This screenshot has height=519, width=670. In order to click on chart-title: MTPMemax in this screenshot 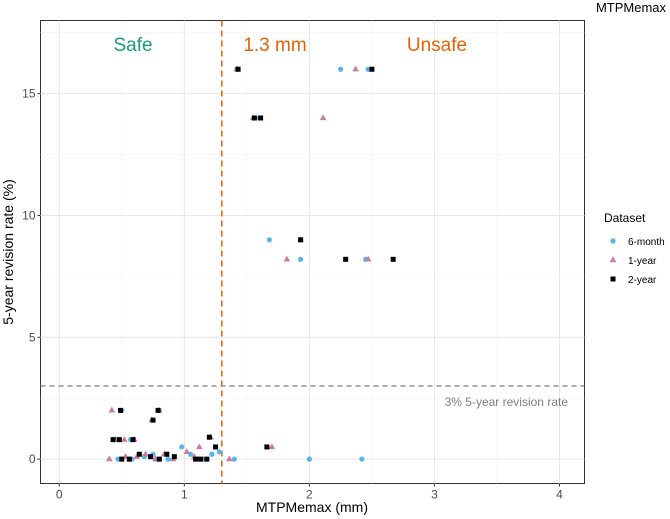, I will do `click(631, 7)`.